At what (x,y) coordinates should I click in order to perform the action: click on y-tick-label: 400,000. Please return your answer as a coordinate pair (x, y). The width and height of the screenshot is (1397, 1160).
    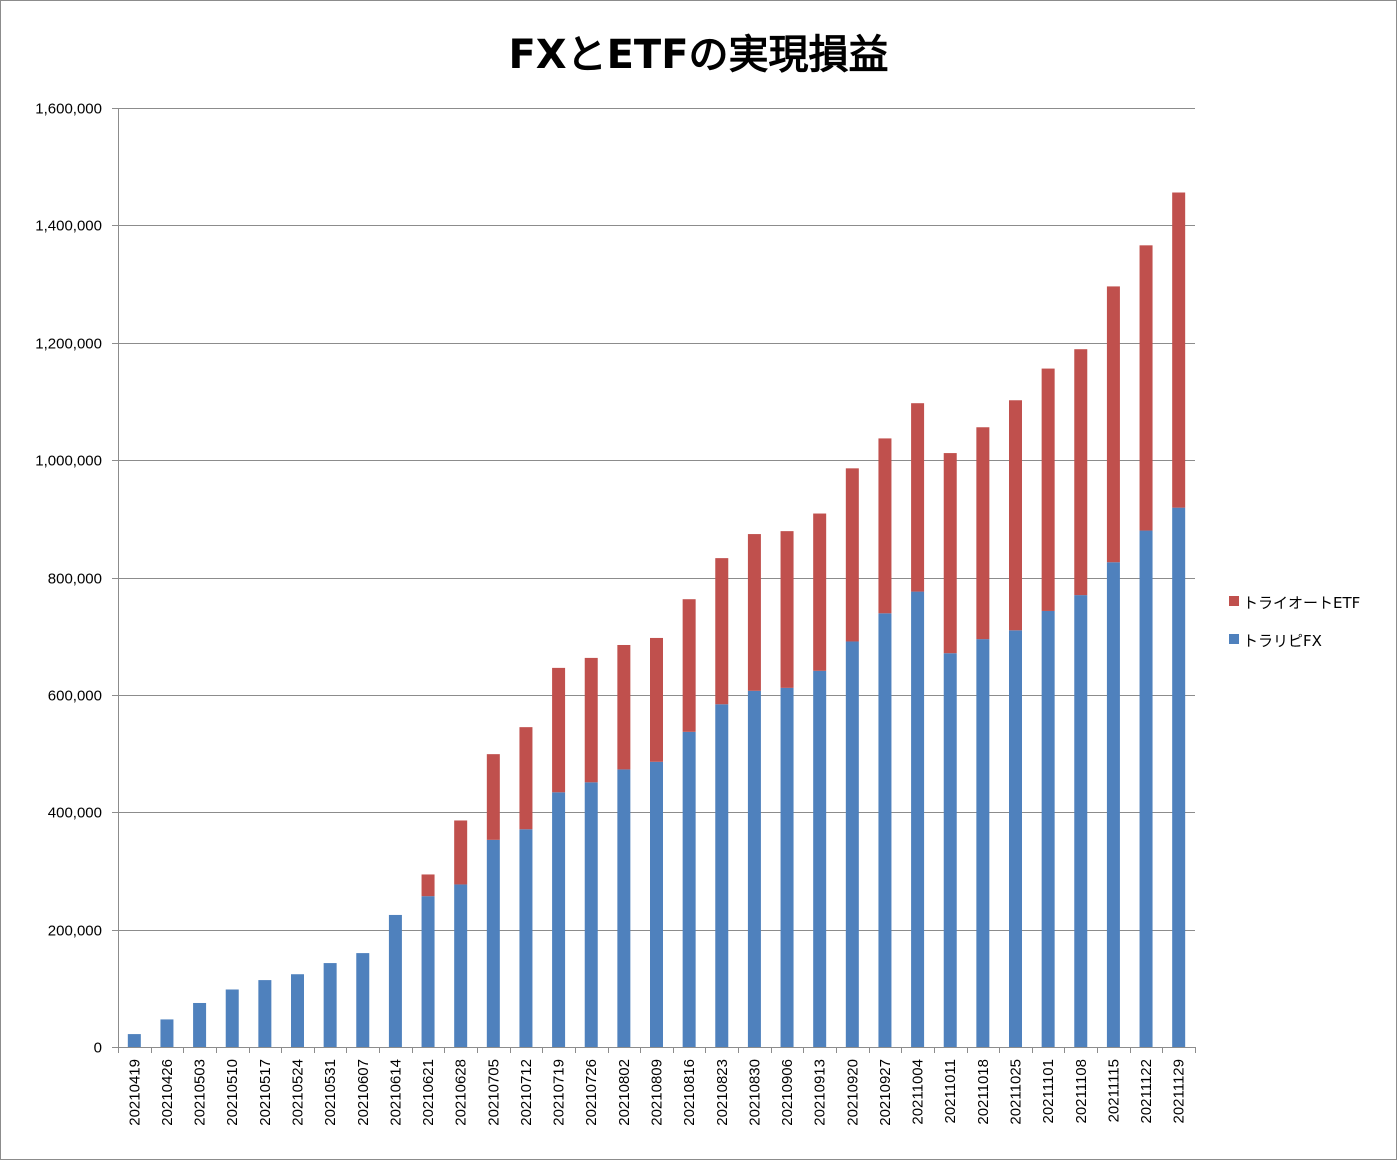
    Looking at the image, I should click on (75, 813).